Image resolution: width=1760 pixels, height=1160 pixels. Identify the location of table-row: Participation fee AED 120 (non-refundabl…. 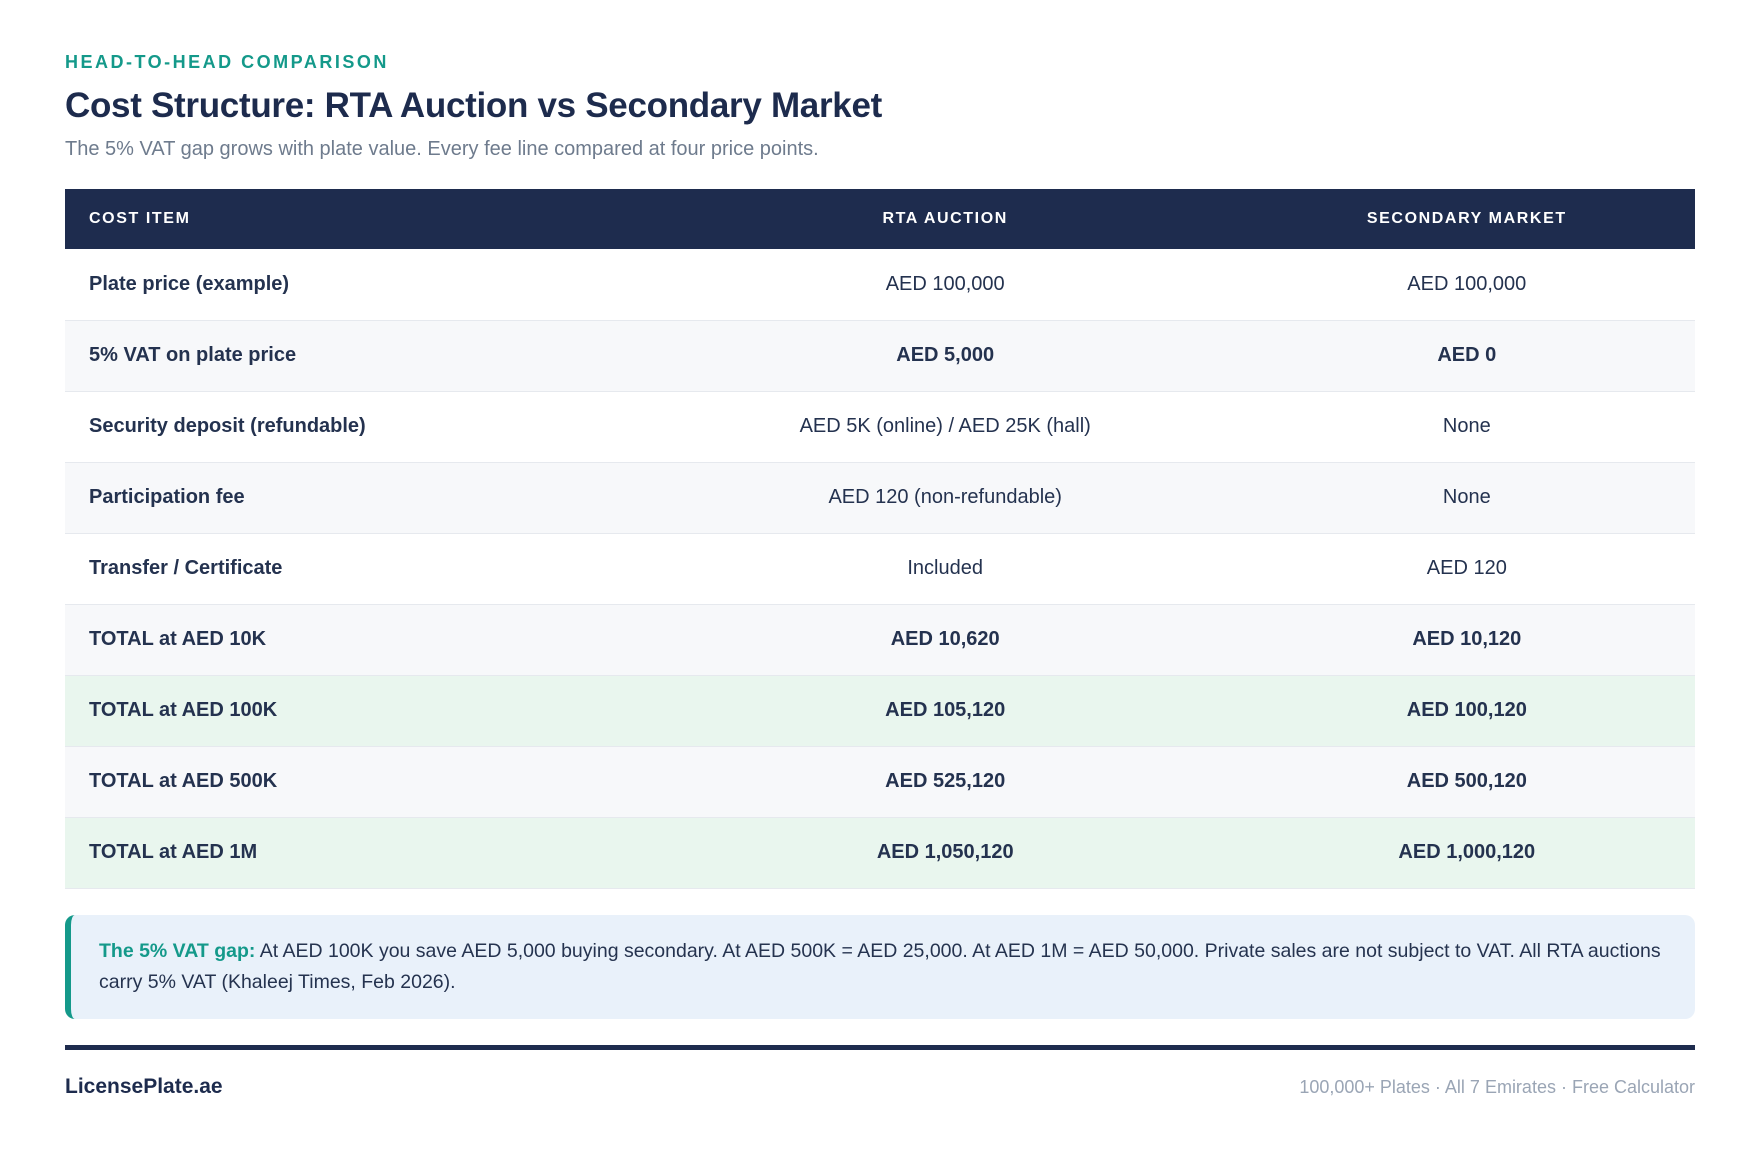
(880, 498).